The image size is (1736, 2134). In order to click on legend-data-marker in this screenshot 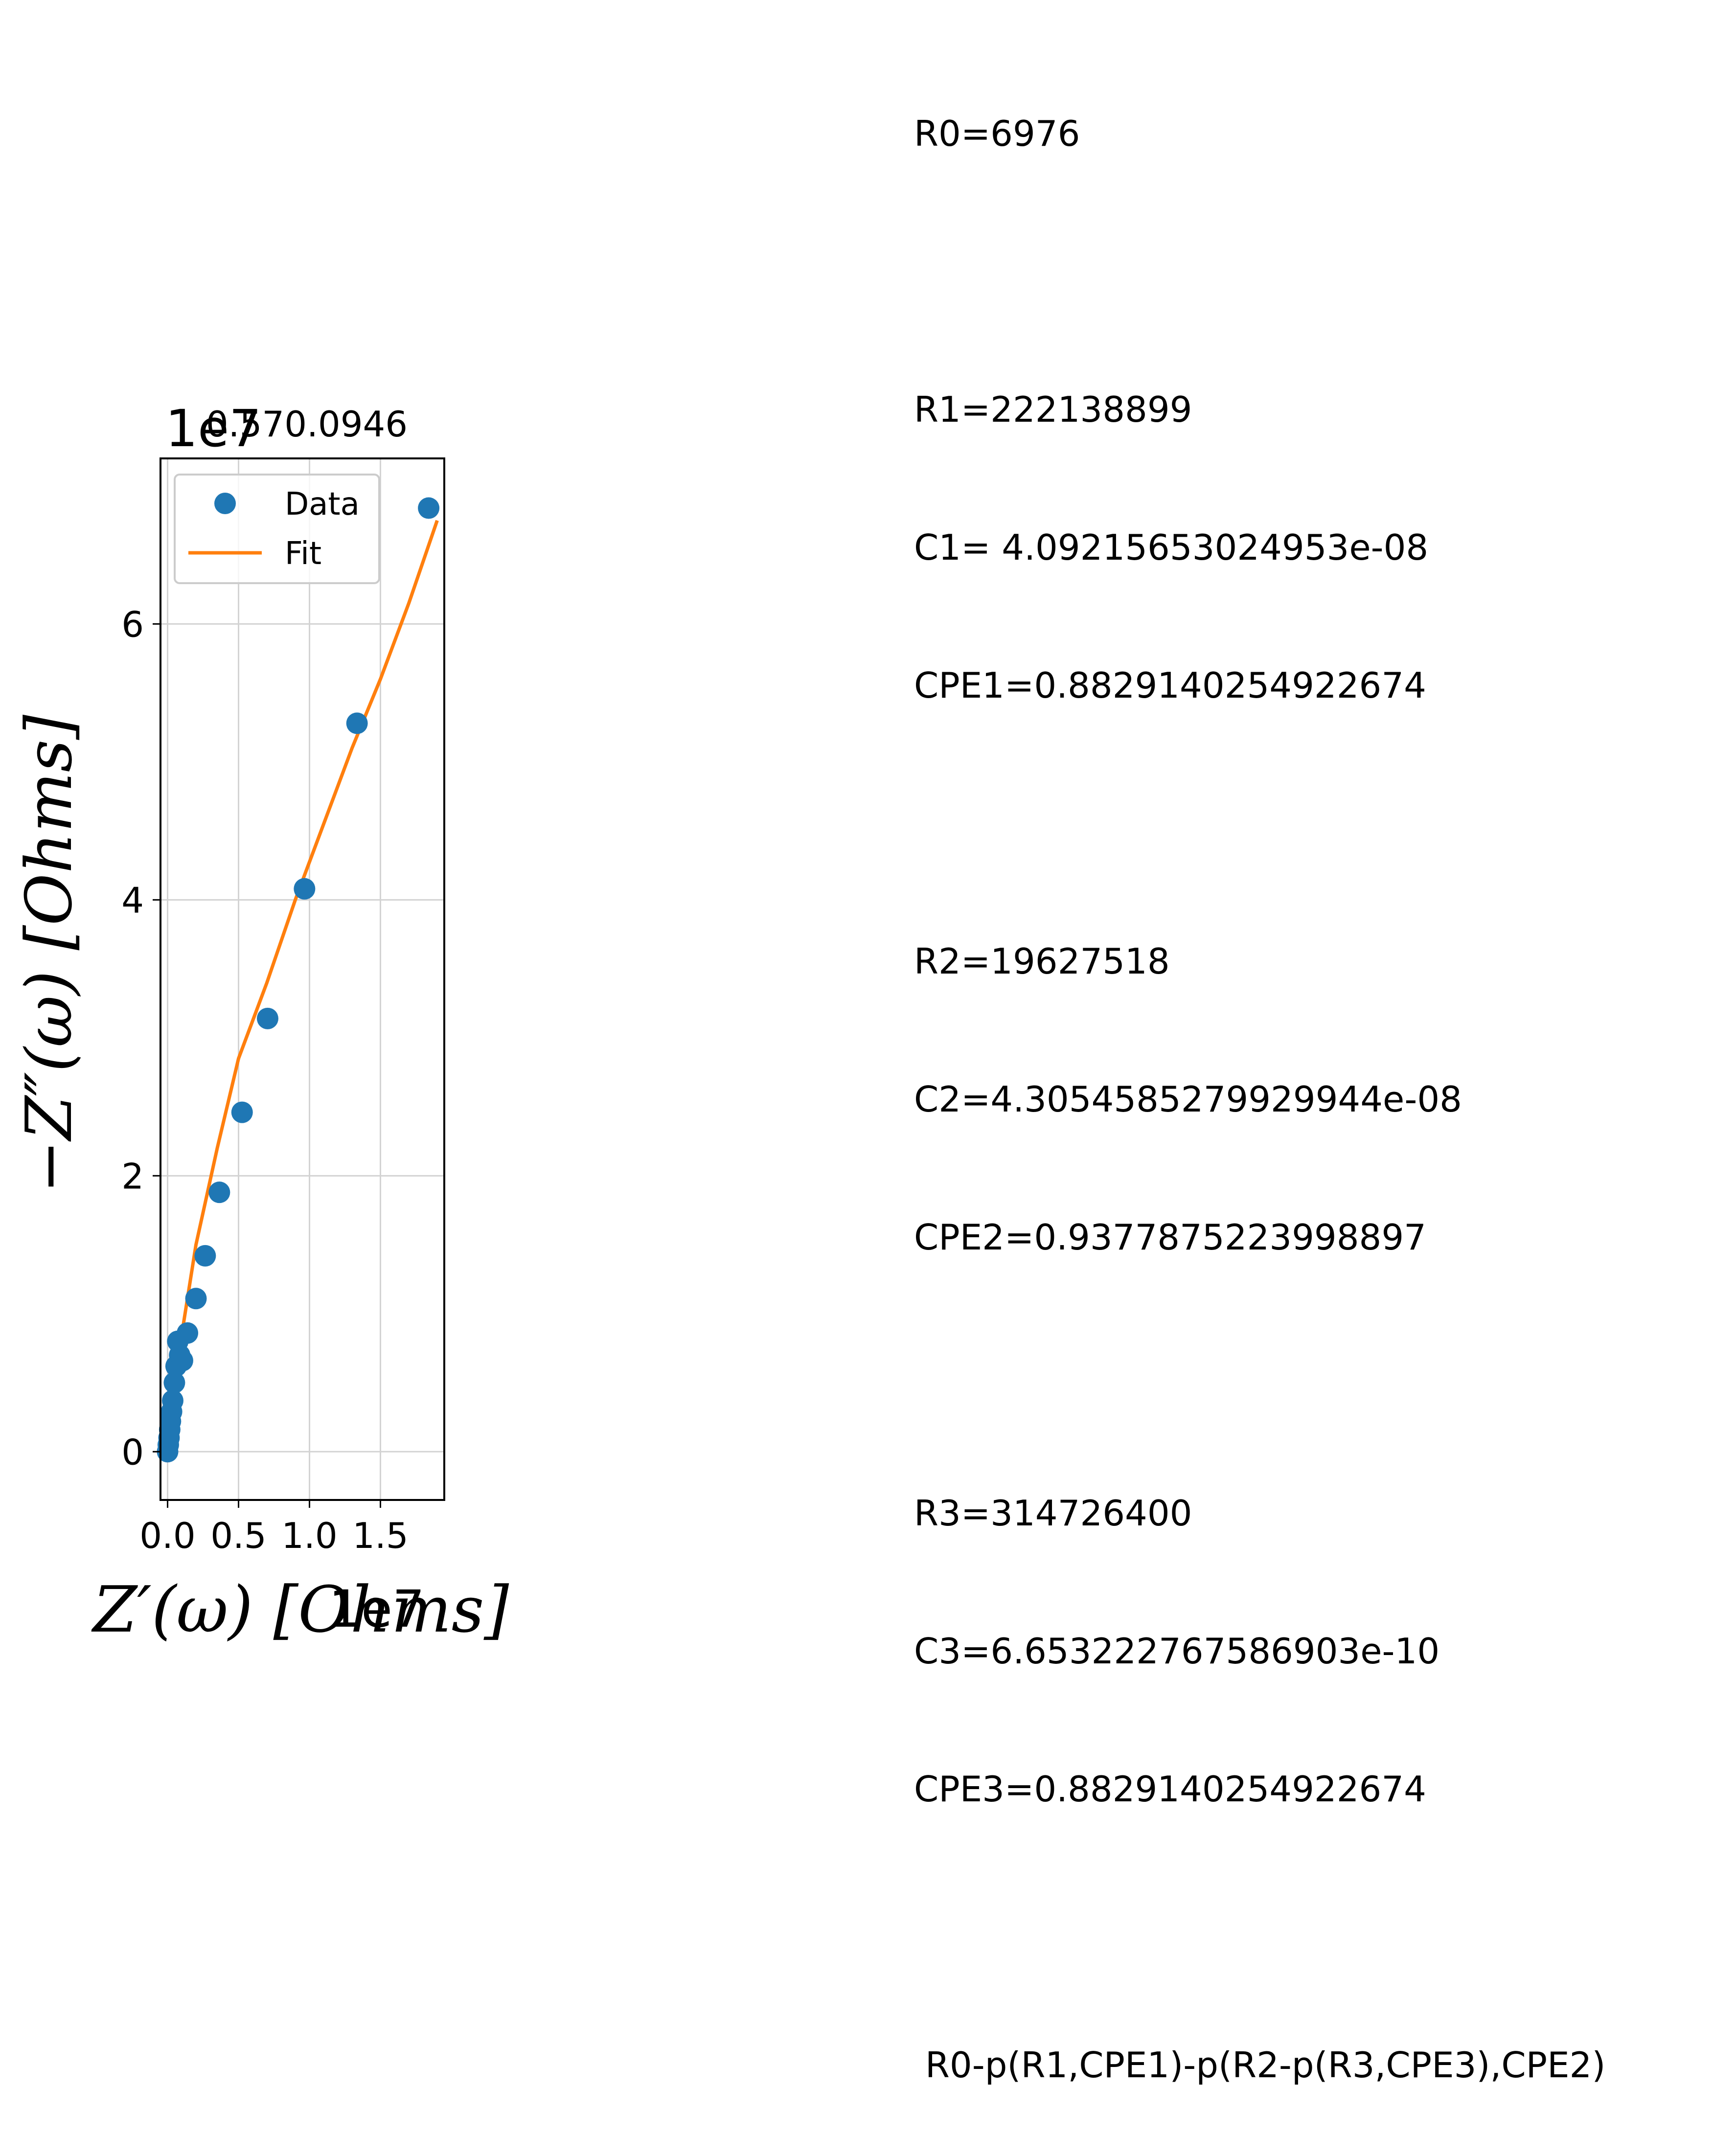, I will do `click(225, 503)`.